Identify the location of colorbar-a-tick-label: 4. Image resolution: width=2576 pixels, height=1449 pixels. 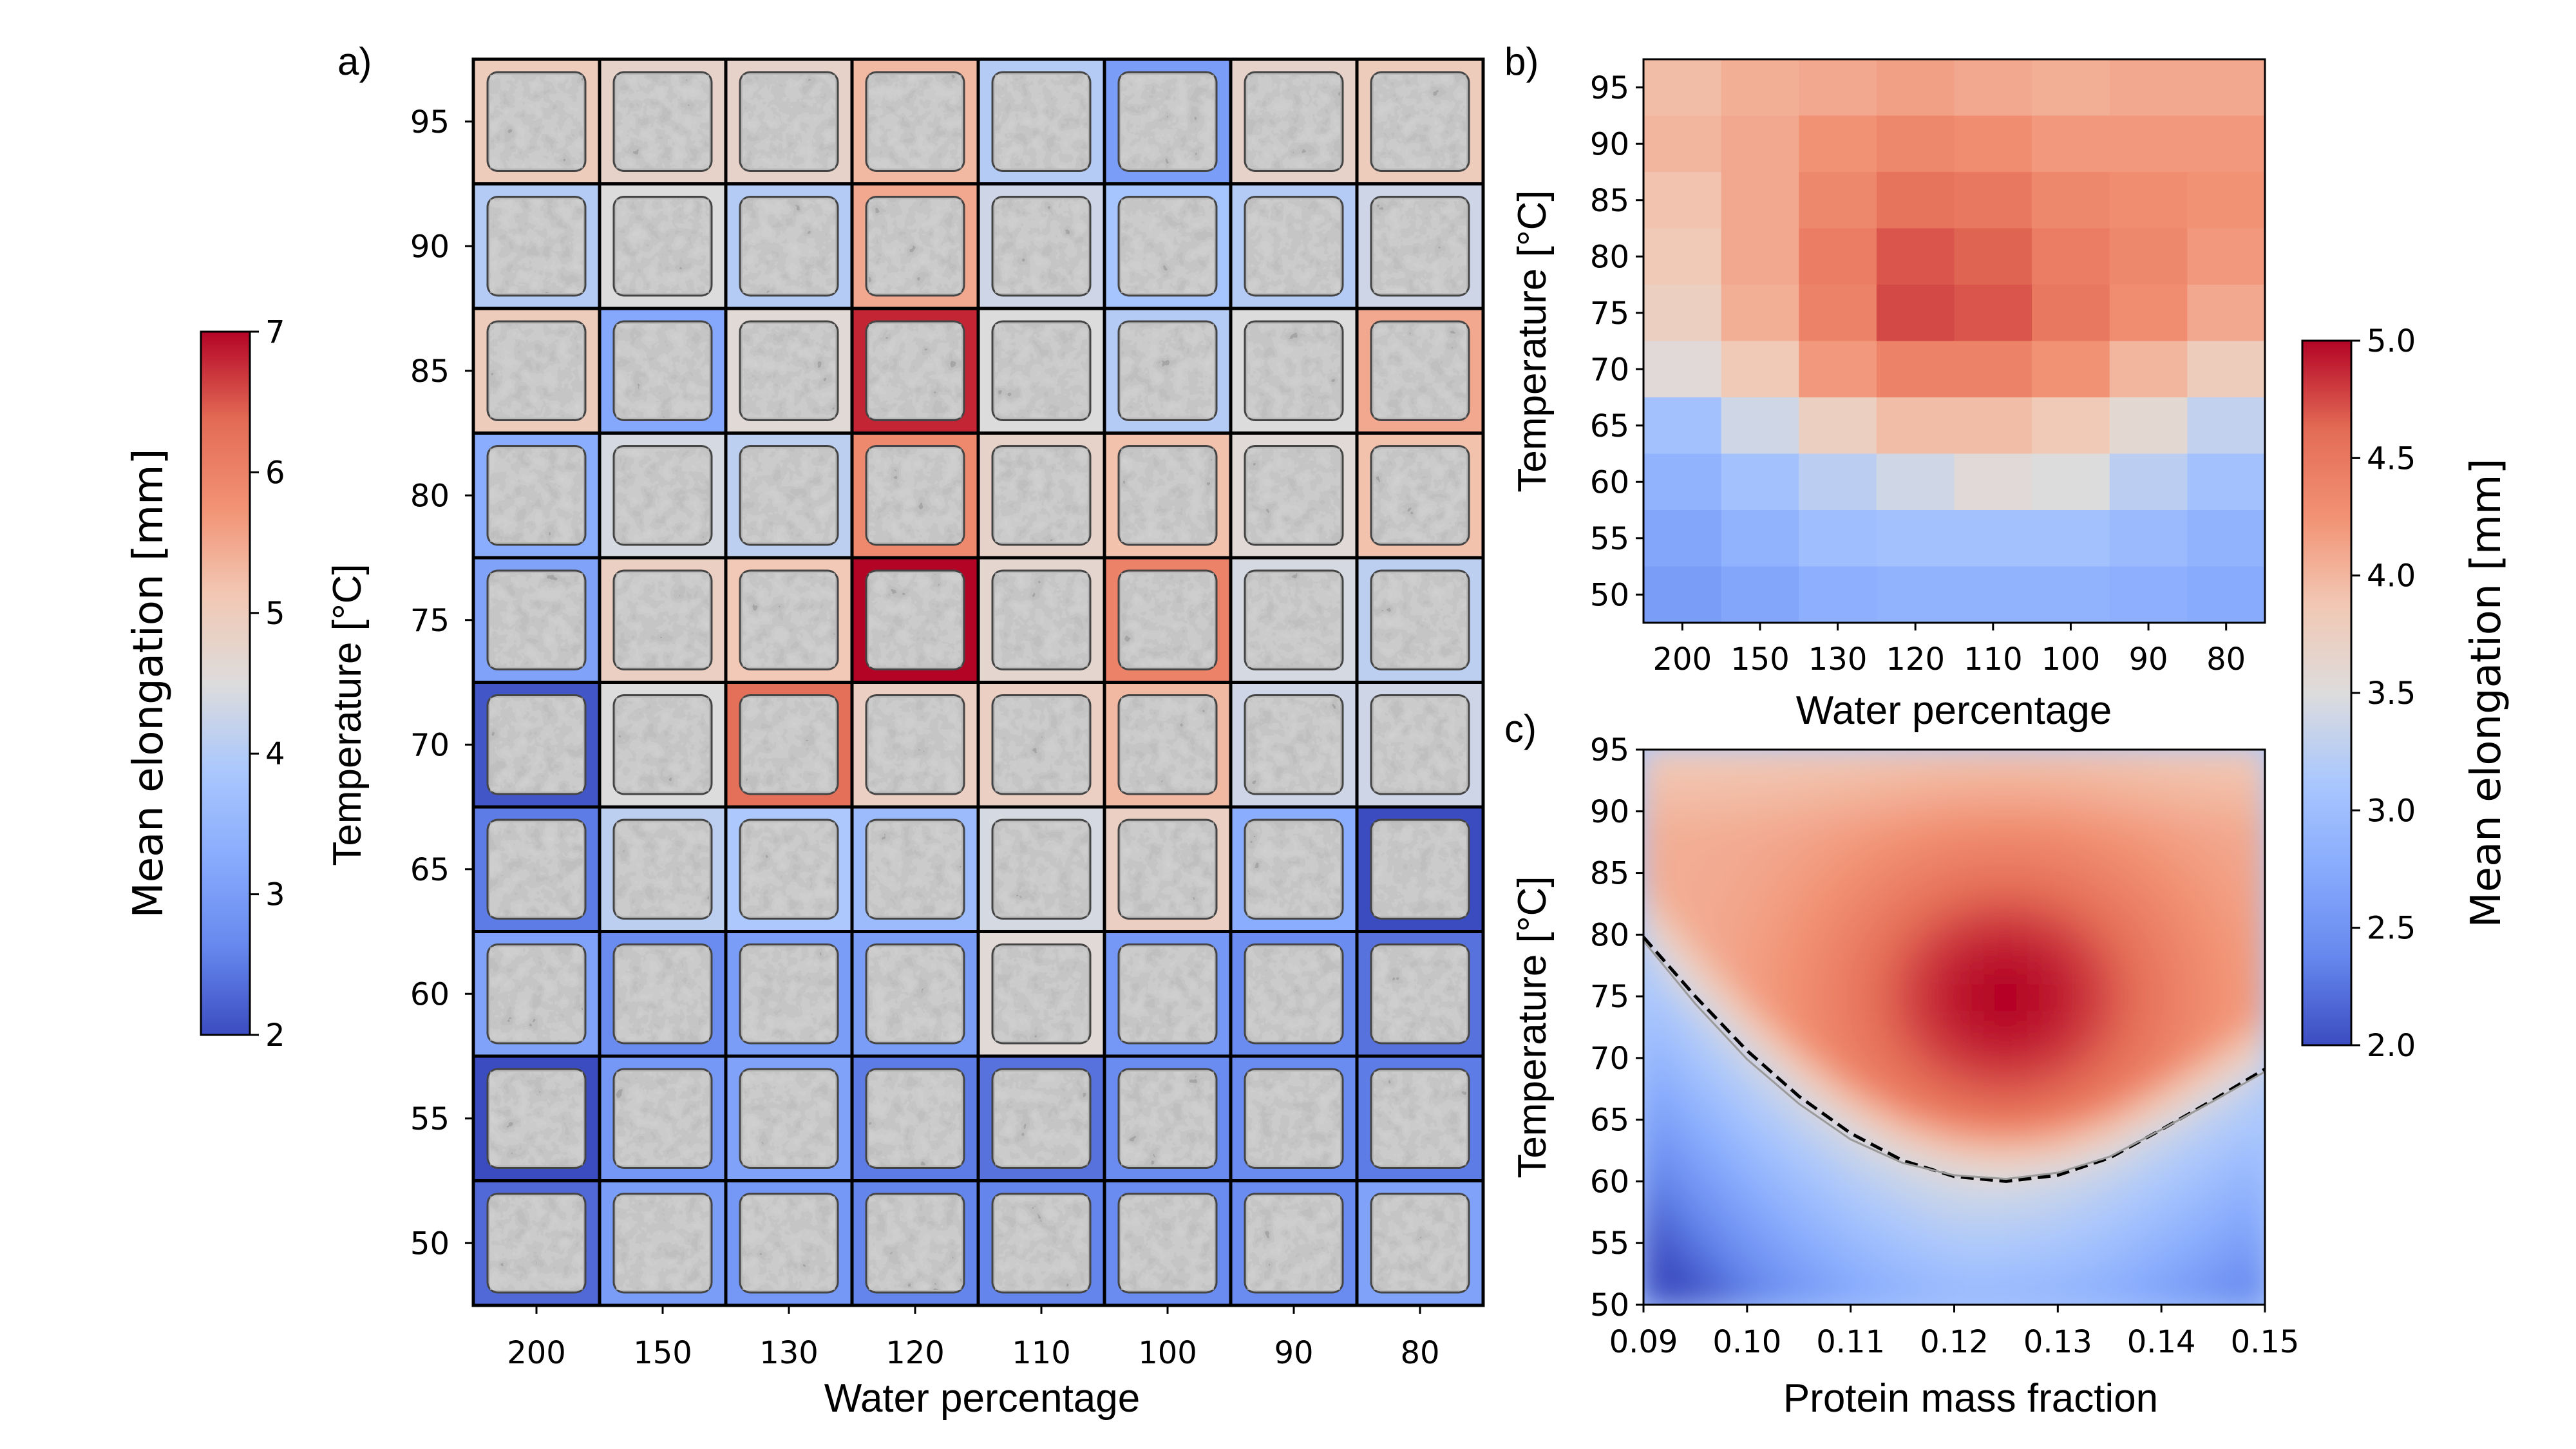
(275, 754).